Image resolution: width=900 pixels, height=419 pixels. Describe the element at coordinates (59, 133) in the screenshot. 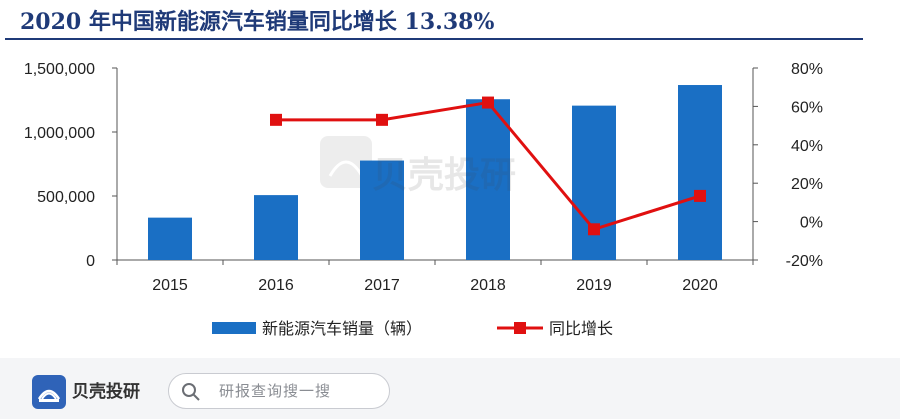

I see `left-tick-label: 1,000,000` at that location.